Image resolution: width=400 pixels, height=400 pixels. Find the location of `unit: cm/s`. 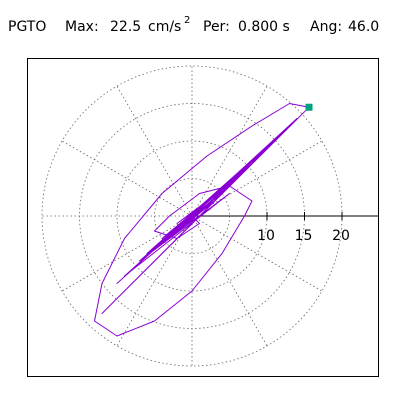

unit: cm/s is located at coordinates (164, 27).